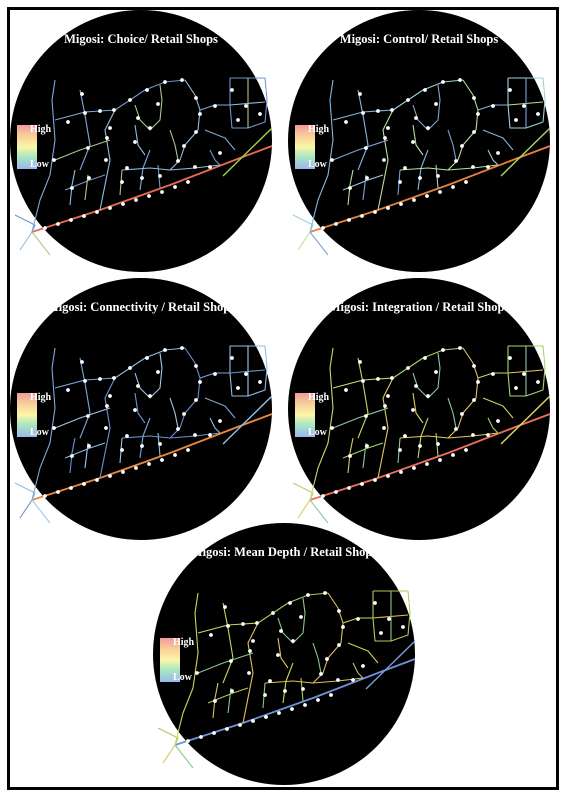  What do you see at coordinates (419, 307) in the screenshot?
I see `panel-title-integration: Migosi: Integration / Retail Shops` at bounding box center [419, 307].